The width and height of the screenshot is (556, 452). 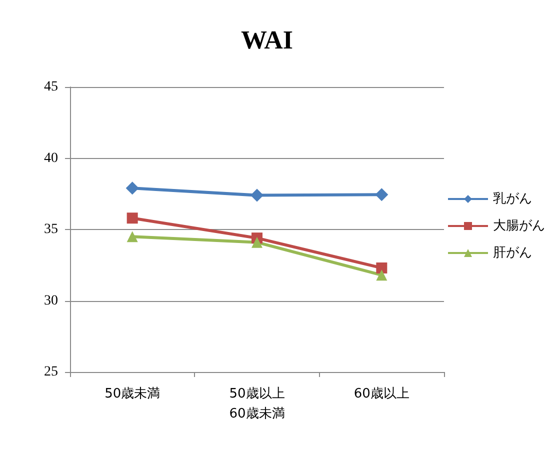 What do you see at coordinates (382, 394) in the screenshot?
I see `x-tick-label: 60歳以上` at bounding box center [382, 394].